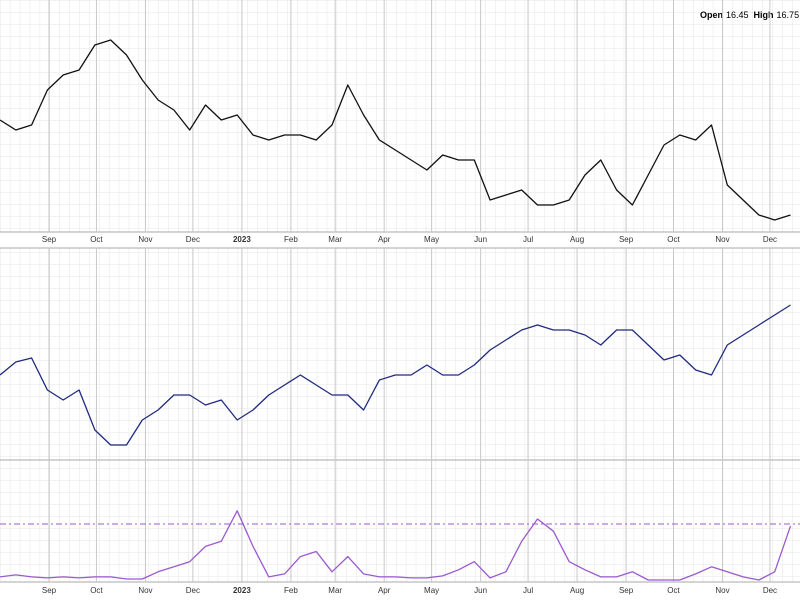 This screenshot has height=600, width=800. What do you see at coordinates (764, 15) in the screenshot?
I see `header-label: High` at bounding box center [764, 15].